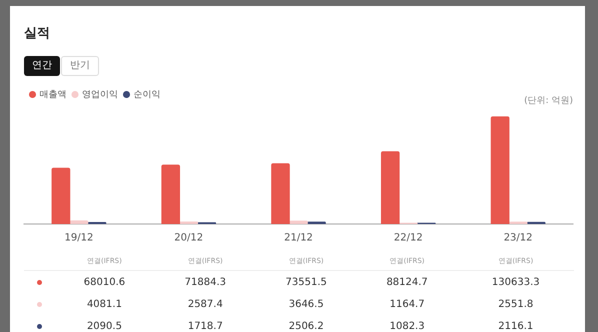 The image size is (598, 332). Describe the element at coordinates (407, 326) in the screenshot. I see `data-label: 1082.3` at that location.